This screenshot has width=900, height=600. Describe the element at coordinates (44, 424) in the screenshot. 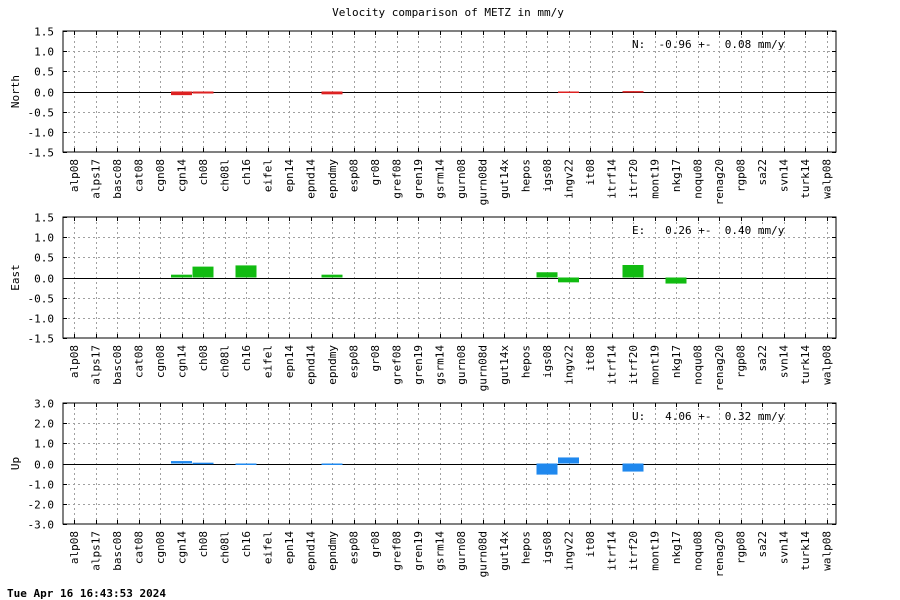

I see `y-tick-label: 2.0` at that location.